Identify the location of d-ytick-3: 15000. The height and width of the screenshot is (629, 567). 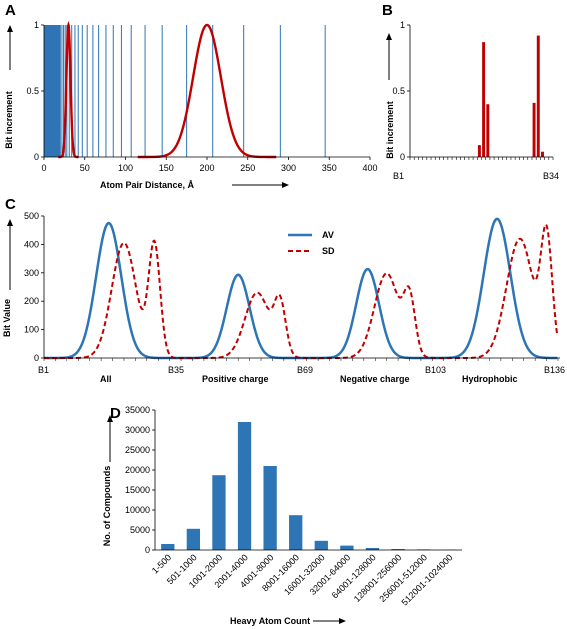
(137, 490).